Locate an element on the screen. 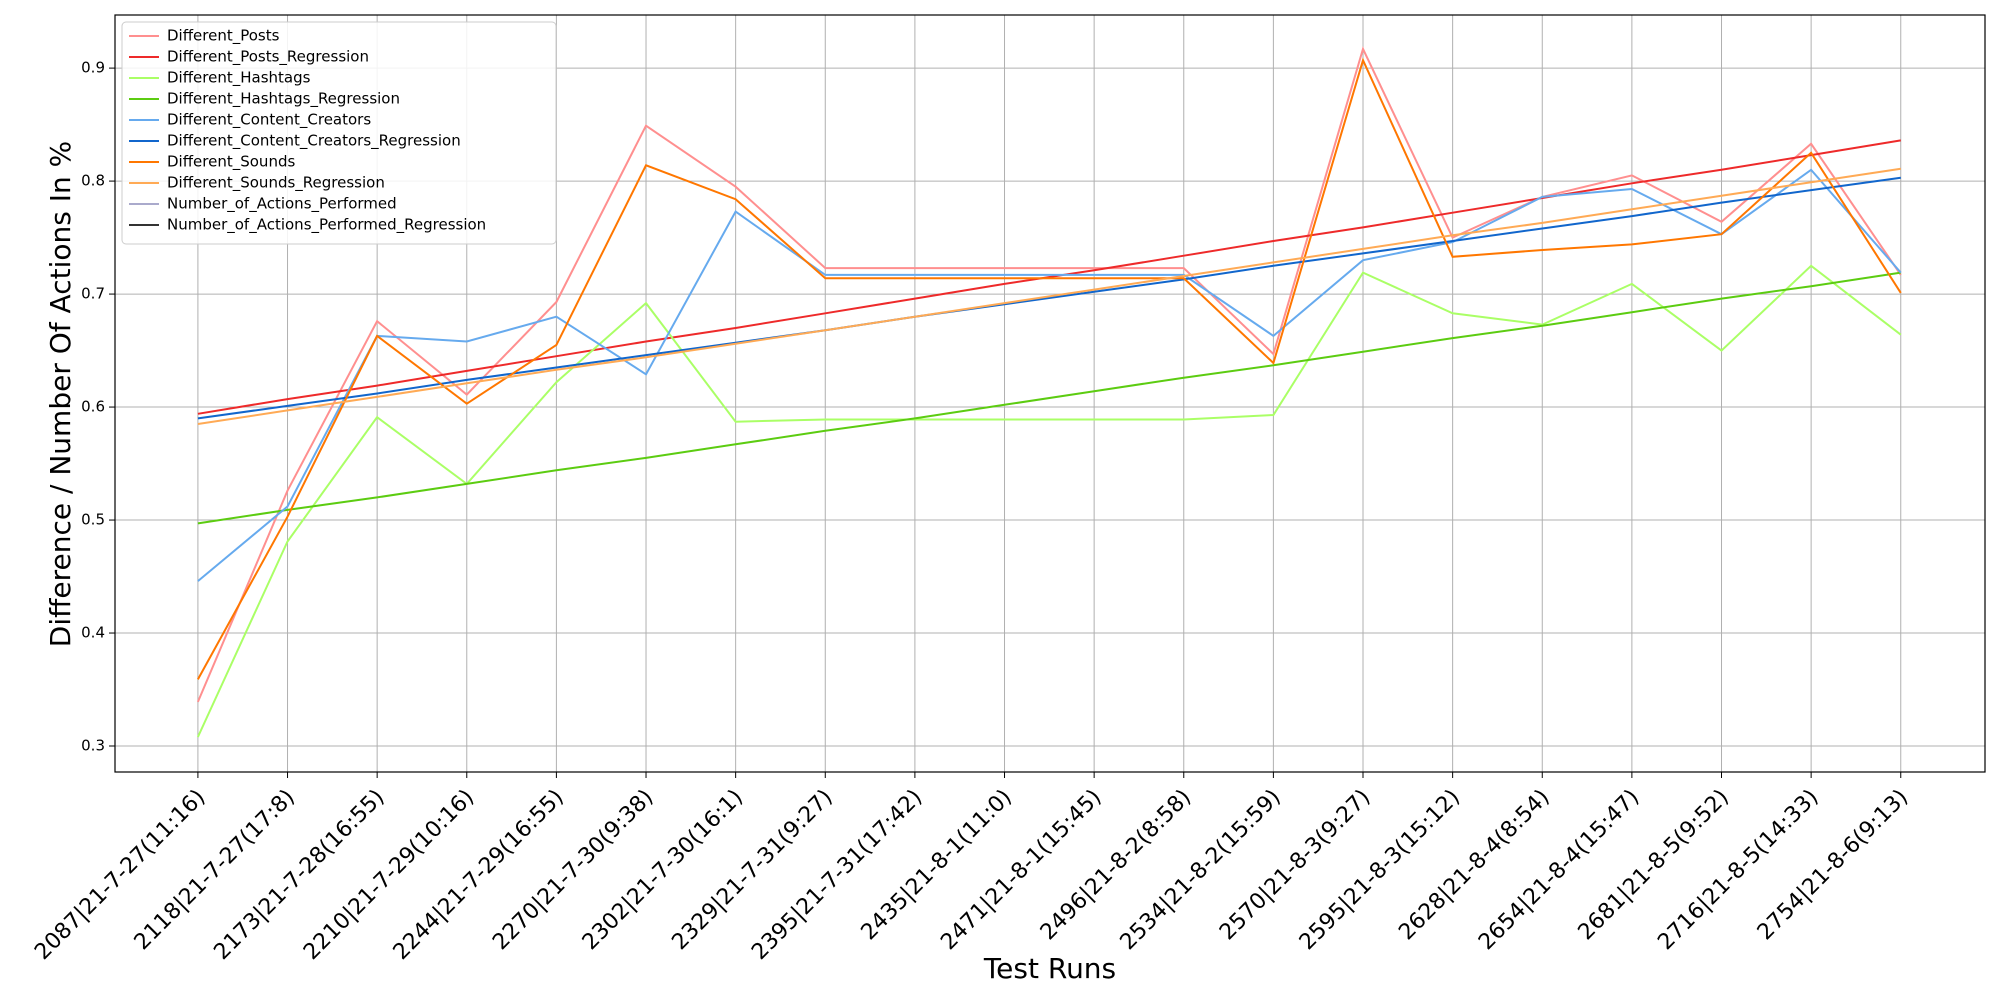  x-tick-label: 2210|21-7-29(10:16) is located at coordinates (389, 875).